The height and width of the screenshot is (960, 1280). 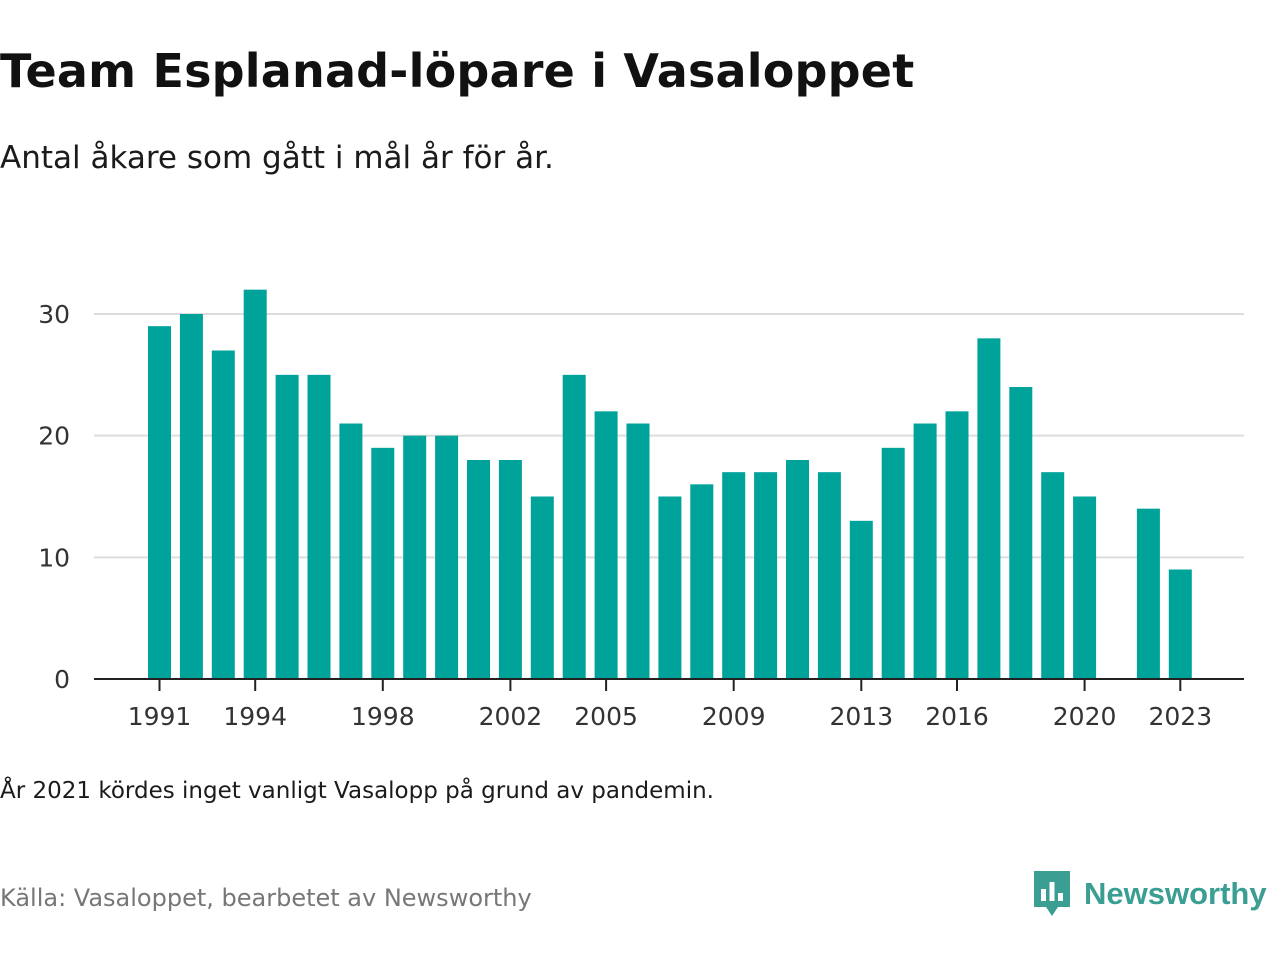 What do you see at coordinates (54, 436) in the screenshot?
I see `y-tick-label: 20` at bounding box center [54, 436].